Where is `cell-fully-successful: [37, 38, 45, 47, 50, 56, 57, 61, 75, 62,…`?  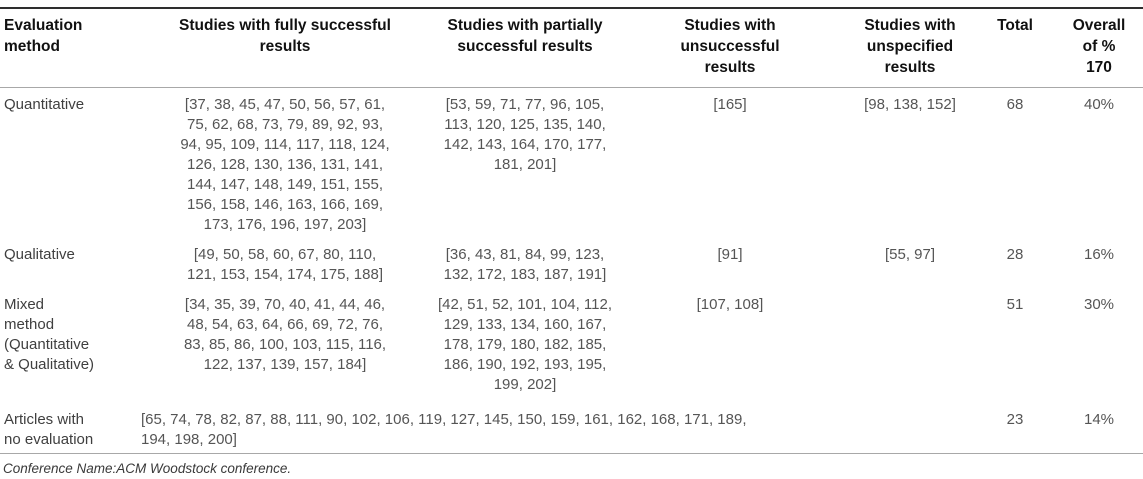 cell-fully-successful: [37, 38, 45, 47, 50, 56, 57, 61, 75, 62,… is located at coordinates (285, 164).